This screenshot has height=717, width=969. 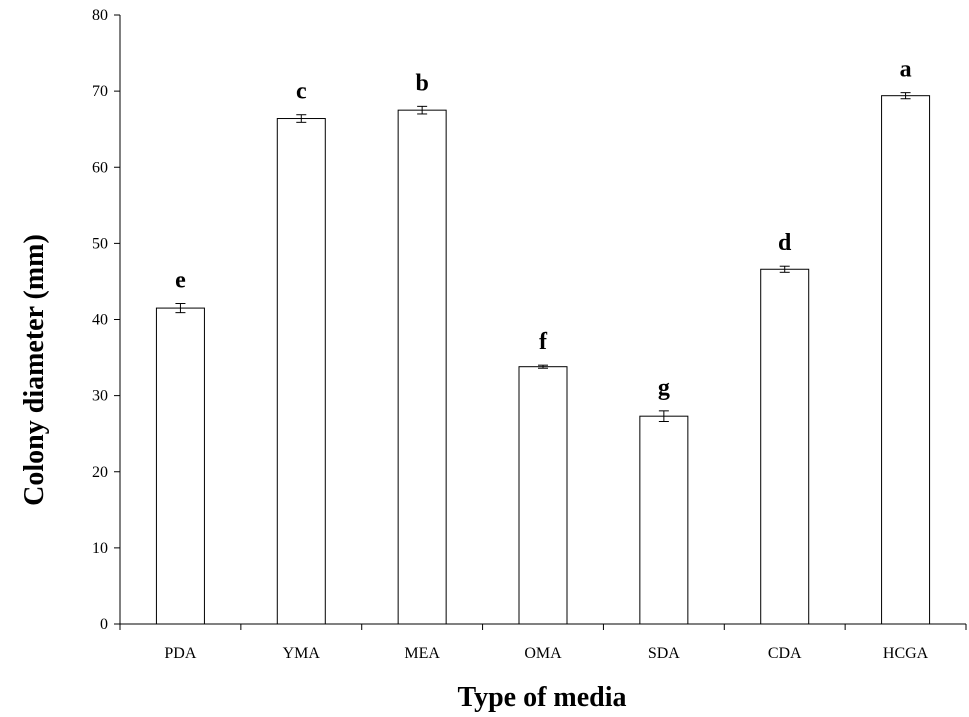 What do you see at coordinates (785, 653) in the screenshot?
I see `x-tick-label: CDA` at bounding box center [785, 653].